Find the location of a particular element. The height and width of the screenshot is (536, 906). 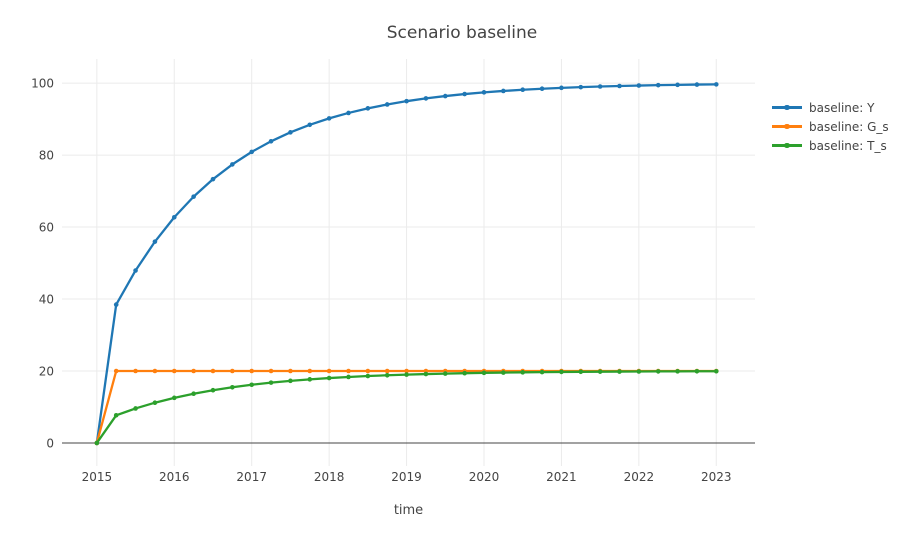

x-tick-label: 2021 is located at coordinates (561, 477).